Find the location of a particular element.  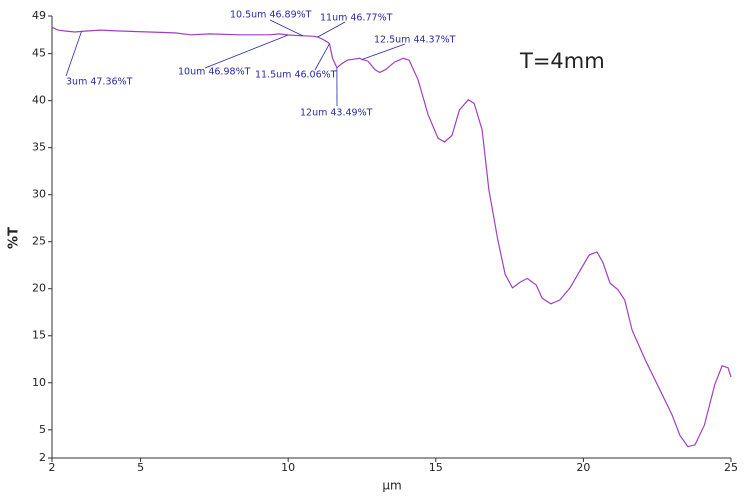

y-axis-label: %T is located at coordinates (14, 238).